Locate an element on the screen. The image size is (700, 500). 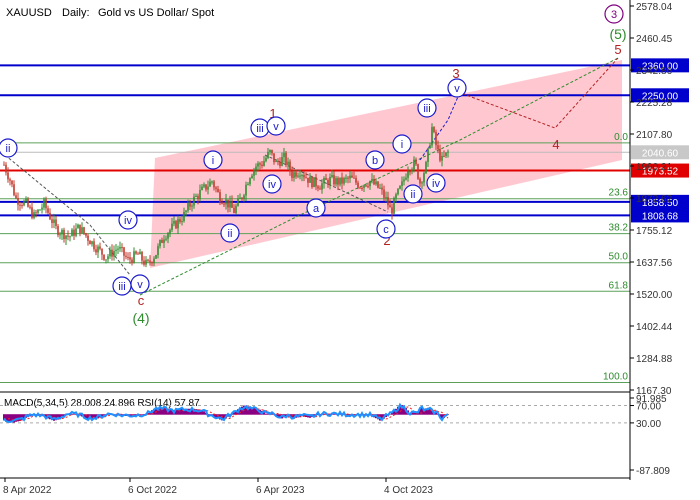
wave-label: 2 is located at coordinates (386, 240).